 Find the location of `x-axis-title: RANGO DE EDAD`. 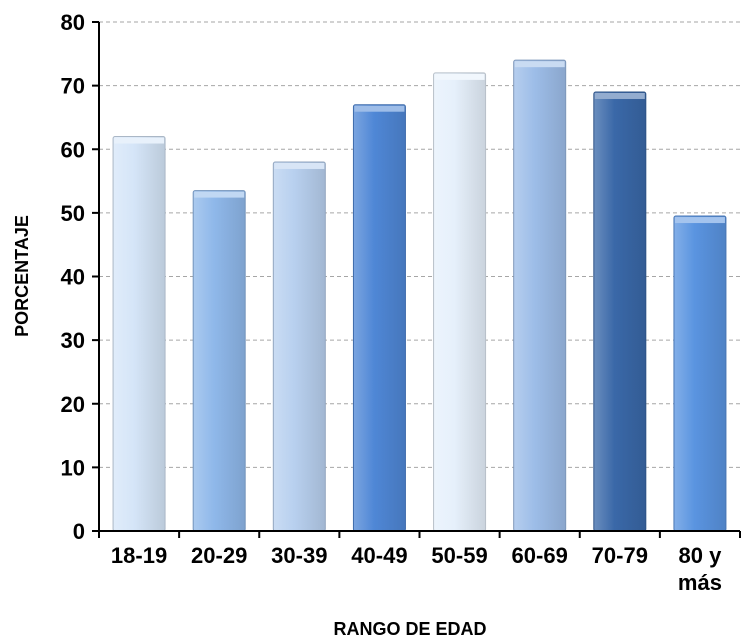

x-axis-title: RANGO DE EDAD is located at coordinates (409, 629).